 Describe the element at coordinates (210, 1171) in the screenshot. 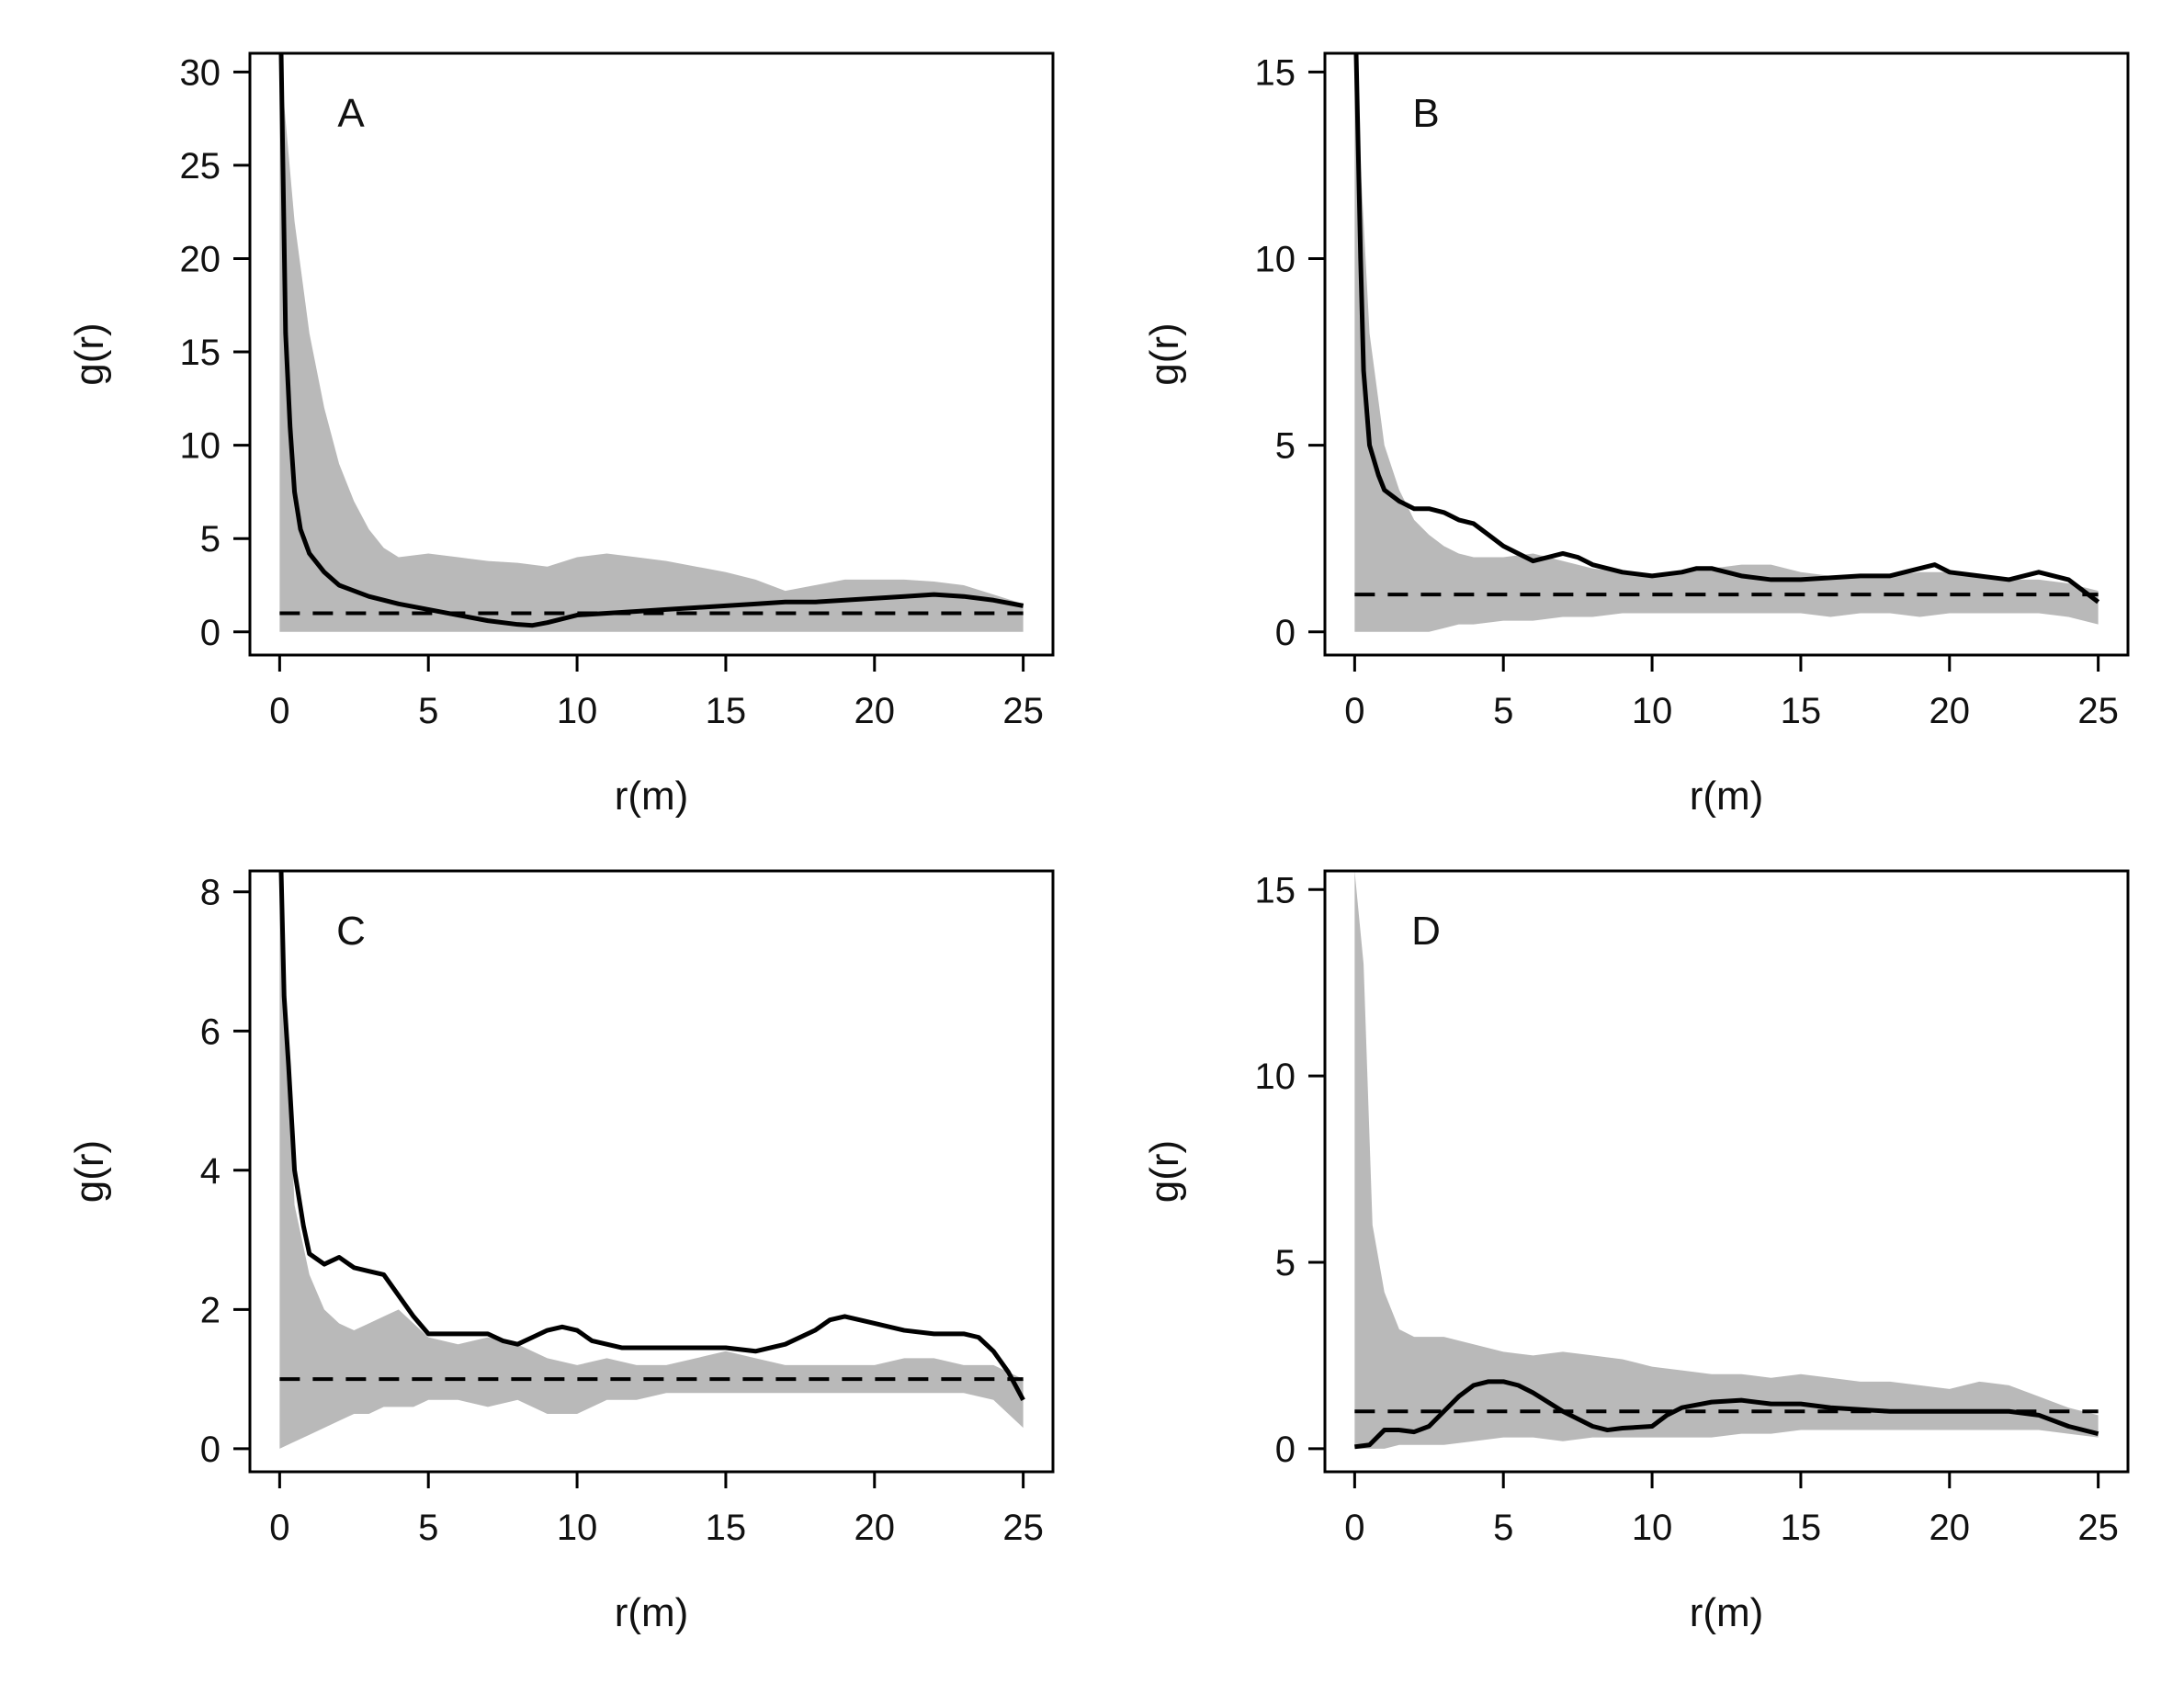

I see `y-tick-label: 4` at that location.